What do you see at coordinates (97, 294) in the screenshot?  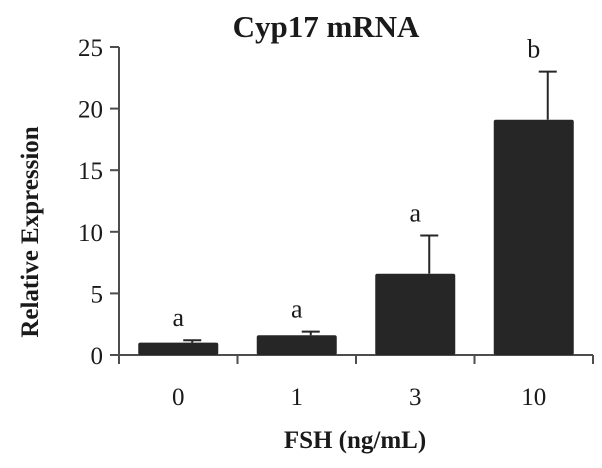 I see `y-tick-label: 5` at bounding box center [97, 294].